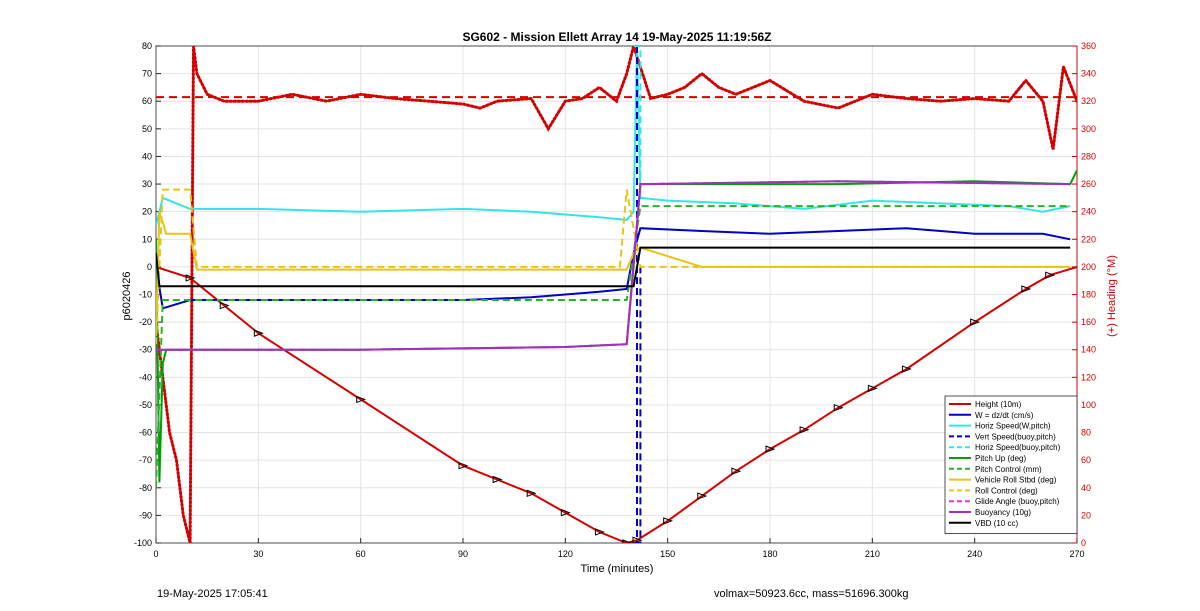 This screenshot has width=1200, height=611. What do you see at coordinates (1088, 267) in the screenshot?
I see `y2-tick-label: 200` at bounding box center [1088, 267].